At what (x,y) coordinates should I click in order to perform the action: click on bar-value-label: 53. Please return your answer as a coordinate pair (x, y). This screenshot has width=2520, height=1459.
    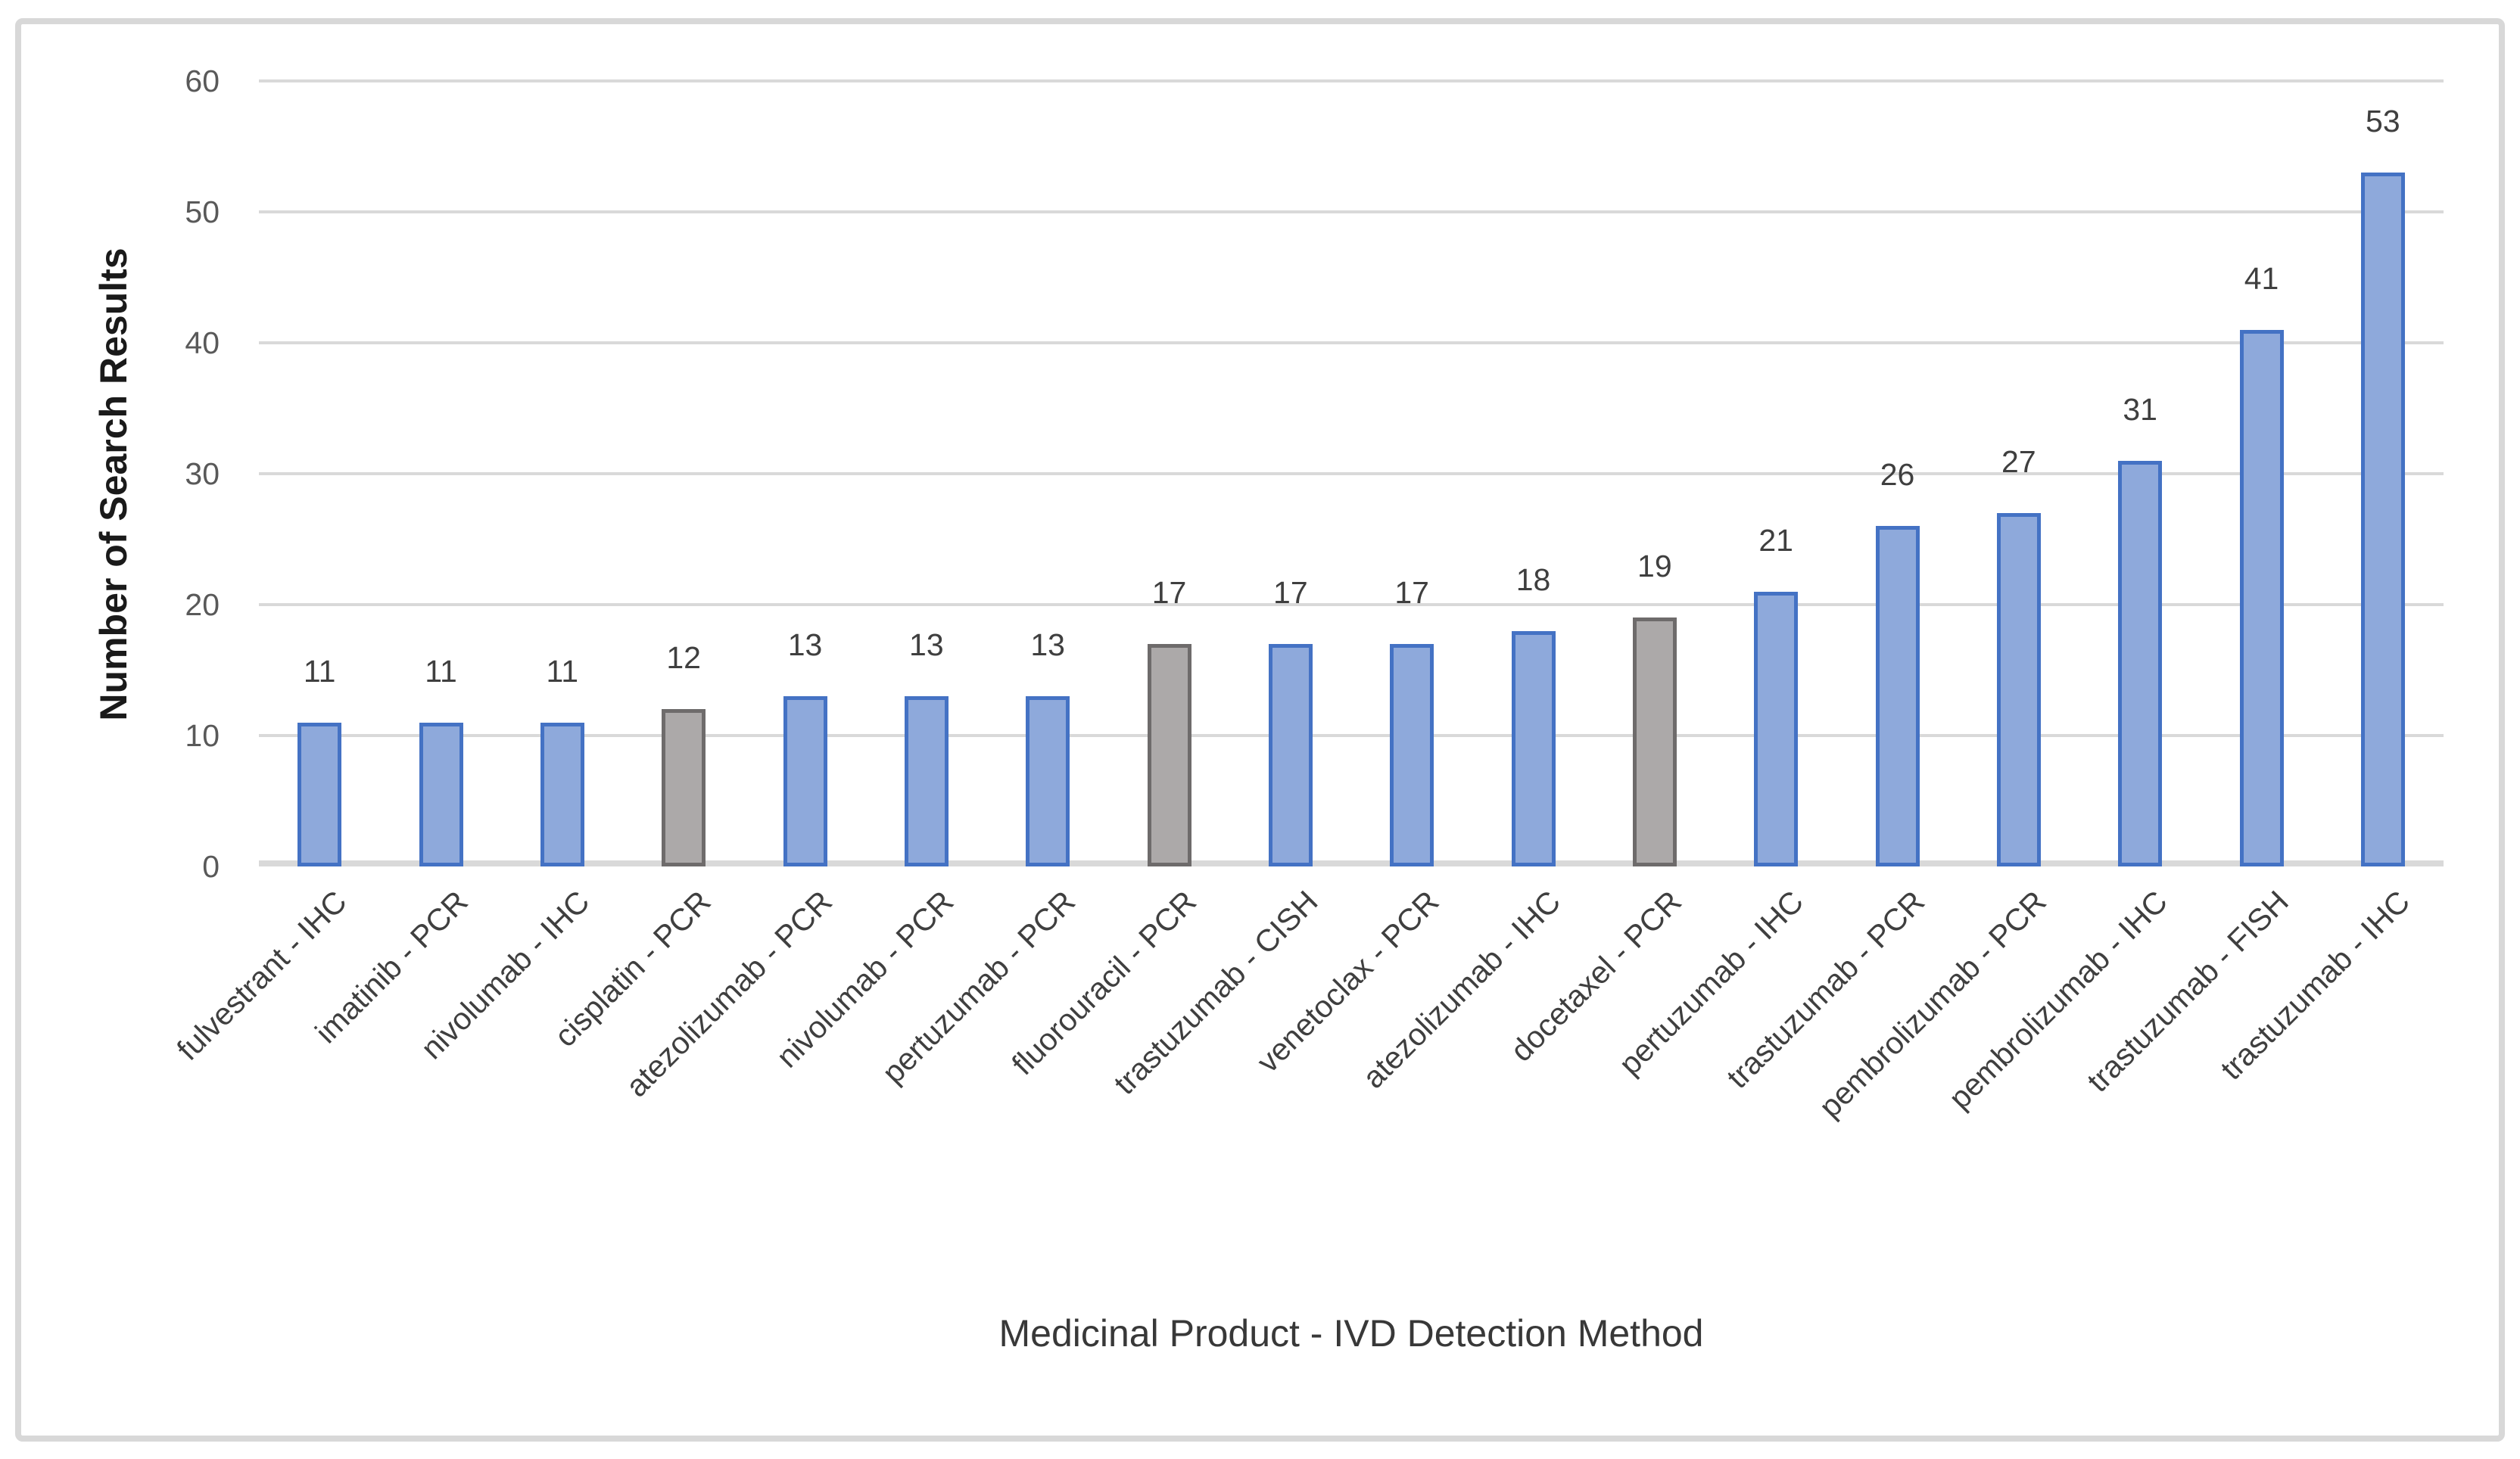
    Looking at the image, I should click on (2383, 121).